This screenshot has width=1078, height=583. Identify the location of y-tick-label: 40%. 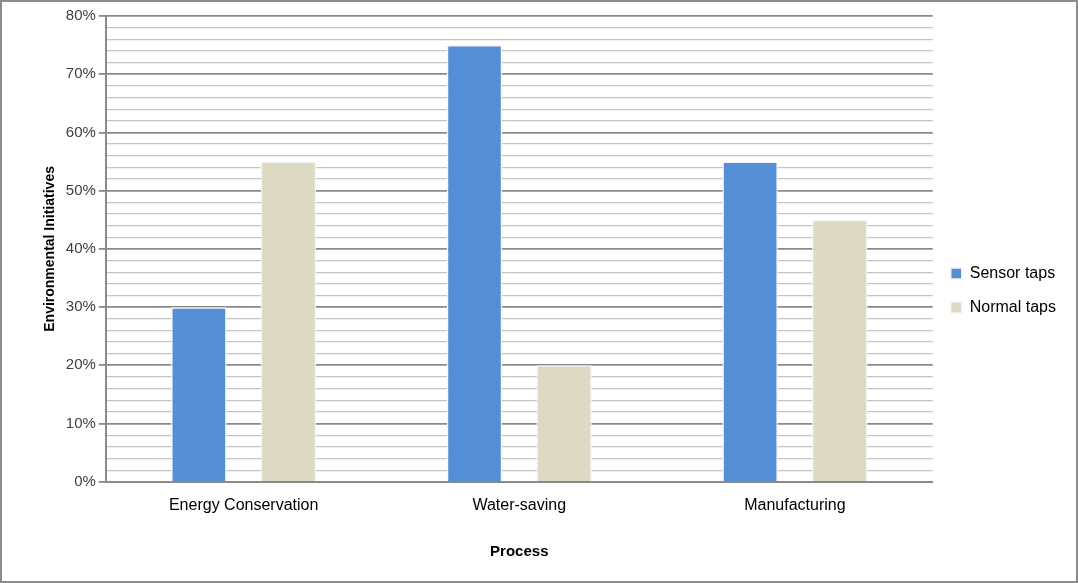
(80, 248).